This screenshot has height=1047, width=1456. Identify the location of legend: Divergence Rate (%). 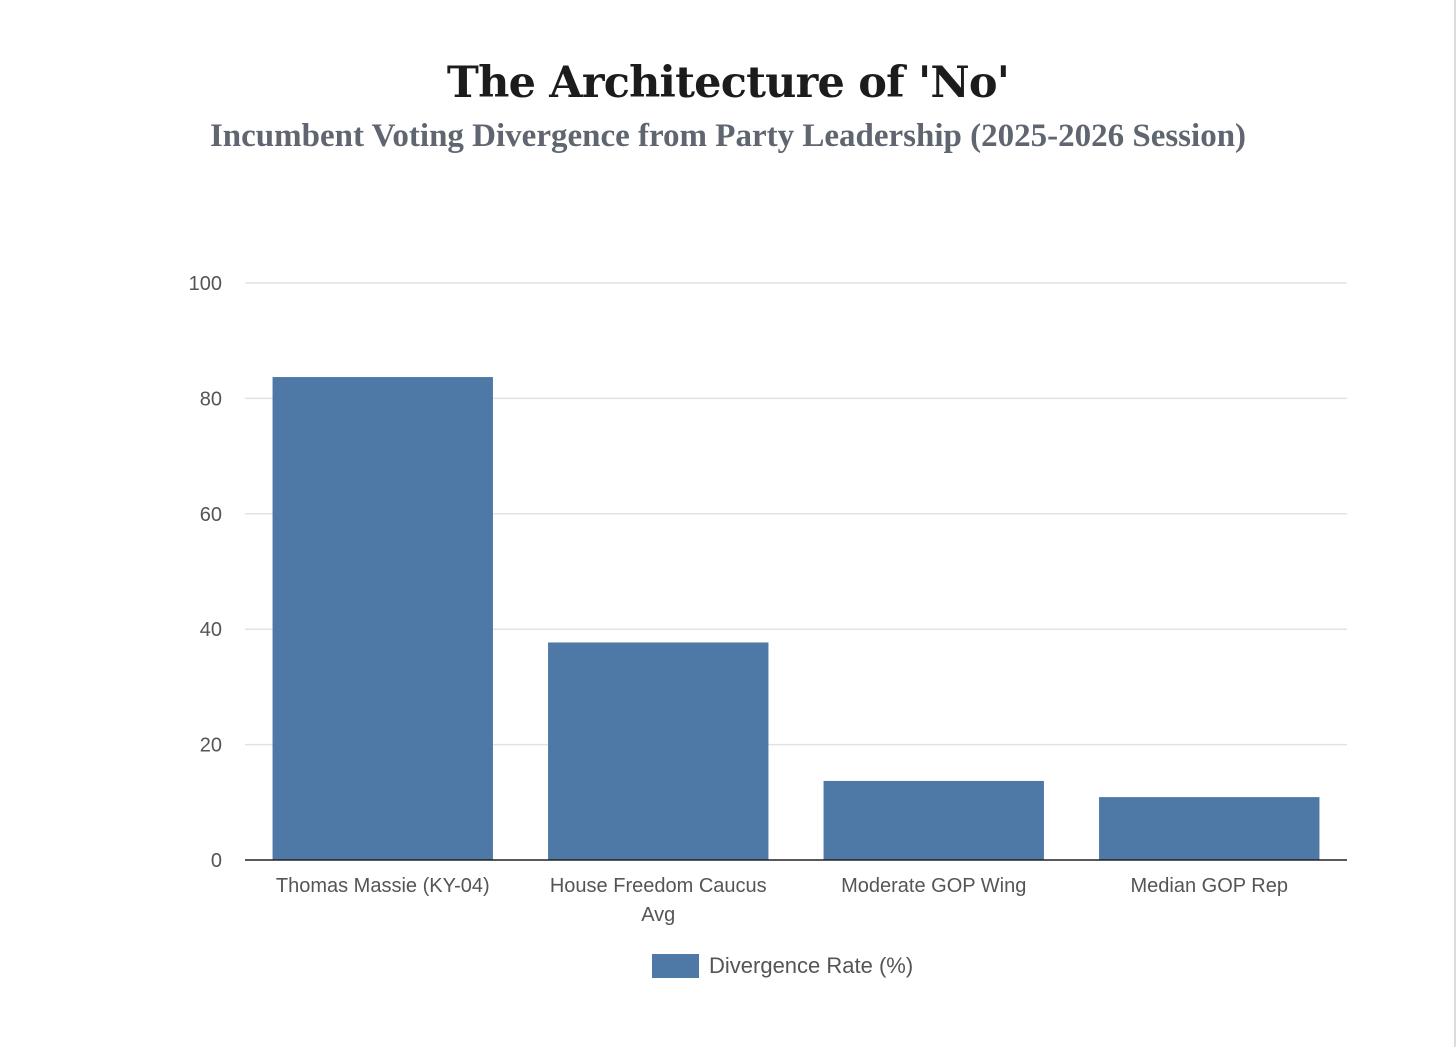
(782, 966).